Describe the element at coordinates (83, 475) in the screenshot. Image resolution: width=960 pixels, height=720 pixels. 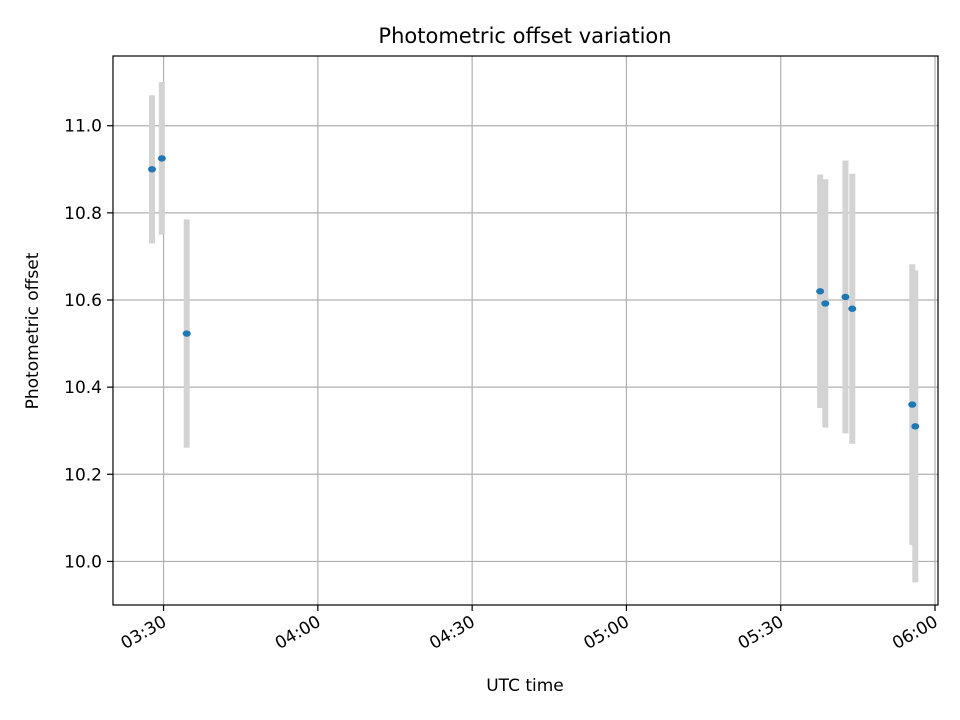
I see `y-tick-label: 10.2` at that location.